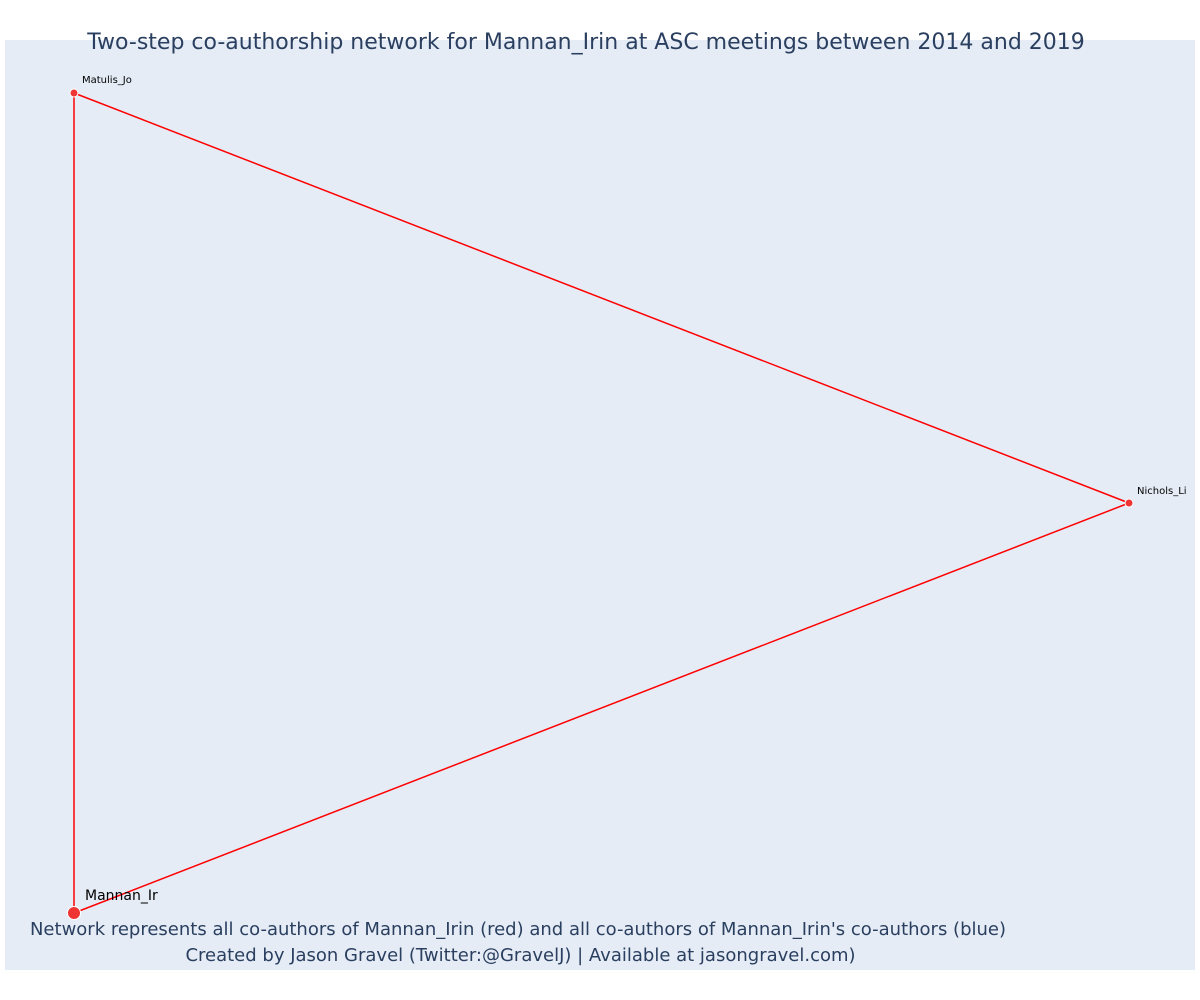  What do you see at coordinates (1129, 503) in the screenshot?
I see `node-nichols` at bounding box center [1129, 503].